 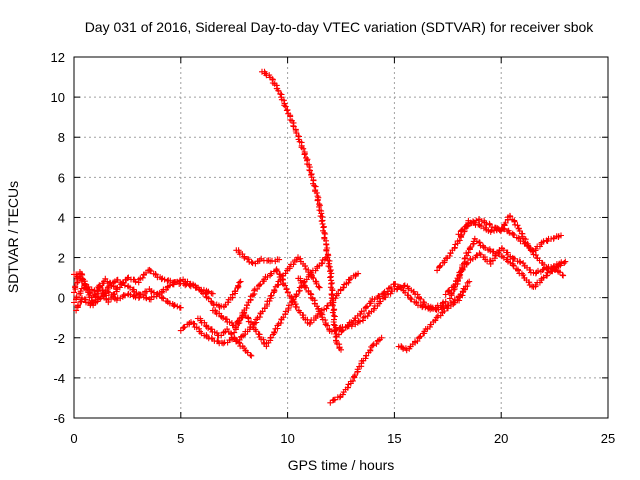 What do you see at coordinates (61, 217) in the screenshot?
I see `y-tick-label: 4` at bounding box center [61, 217].